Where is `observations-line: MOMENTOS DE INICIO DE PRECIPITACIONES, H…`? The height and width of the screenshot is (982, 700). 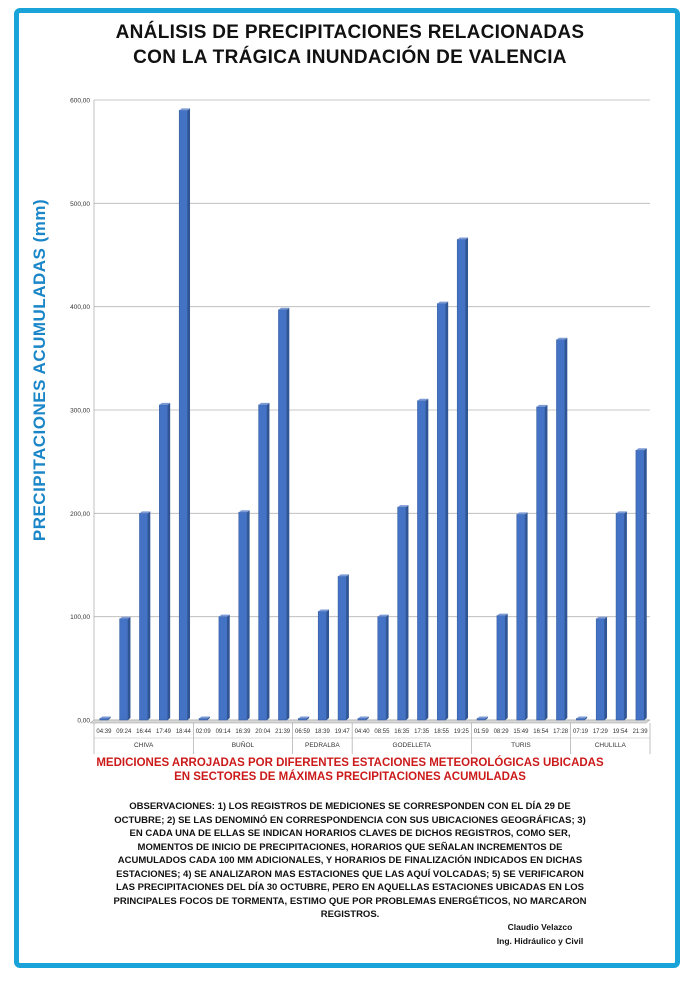 observations-line: MOMENTOS DE INICIO DE PRECIPITACIONES, H… is located at coordinates (350, 847).